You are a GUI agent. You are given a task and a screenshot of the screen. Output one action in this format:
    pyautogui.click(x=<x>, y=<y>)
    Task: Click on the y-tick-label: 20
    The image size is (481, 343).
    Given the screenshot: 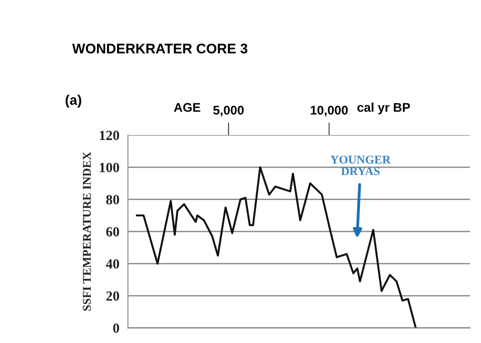 What is the action you would take?
    pyautogui.click(x=113, y=296)
    